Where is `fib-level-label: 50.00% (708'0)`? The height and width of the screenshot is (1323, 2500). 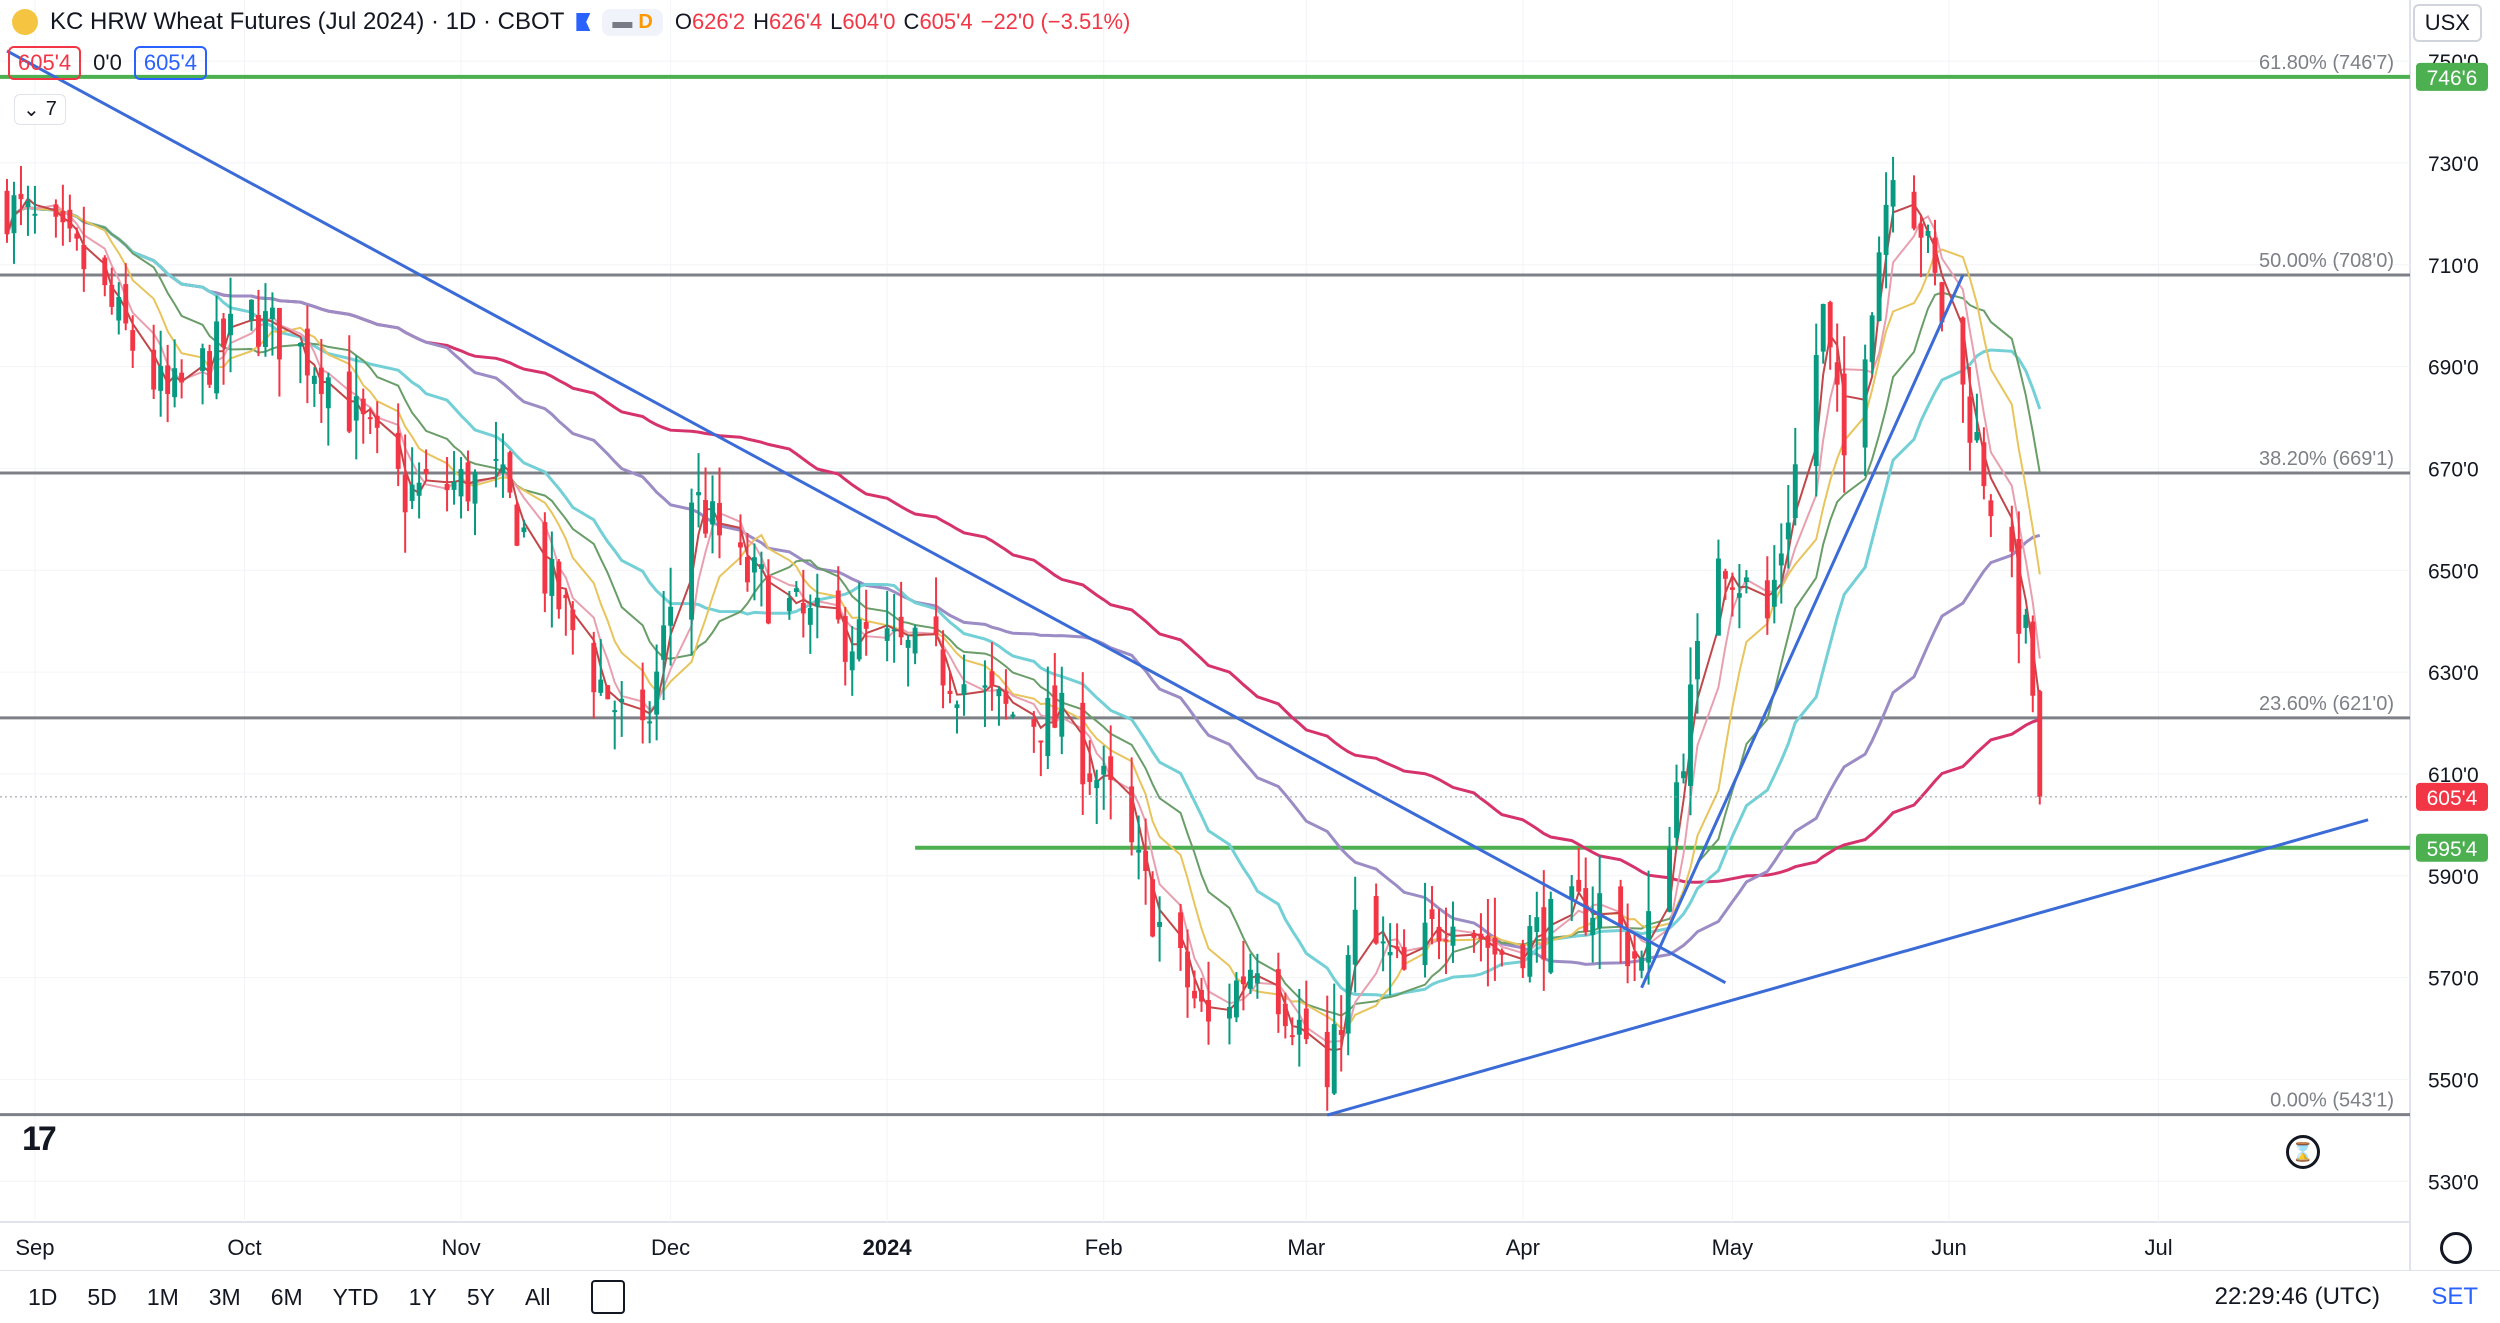
fib-level-label: 50.00% (708'0) is located at coordinates (2326, 261).